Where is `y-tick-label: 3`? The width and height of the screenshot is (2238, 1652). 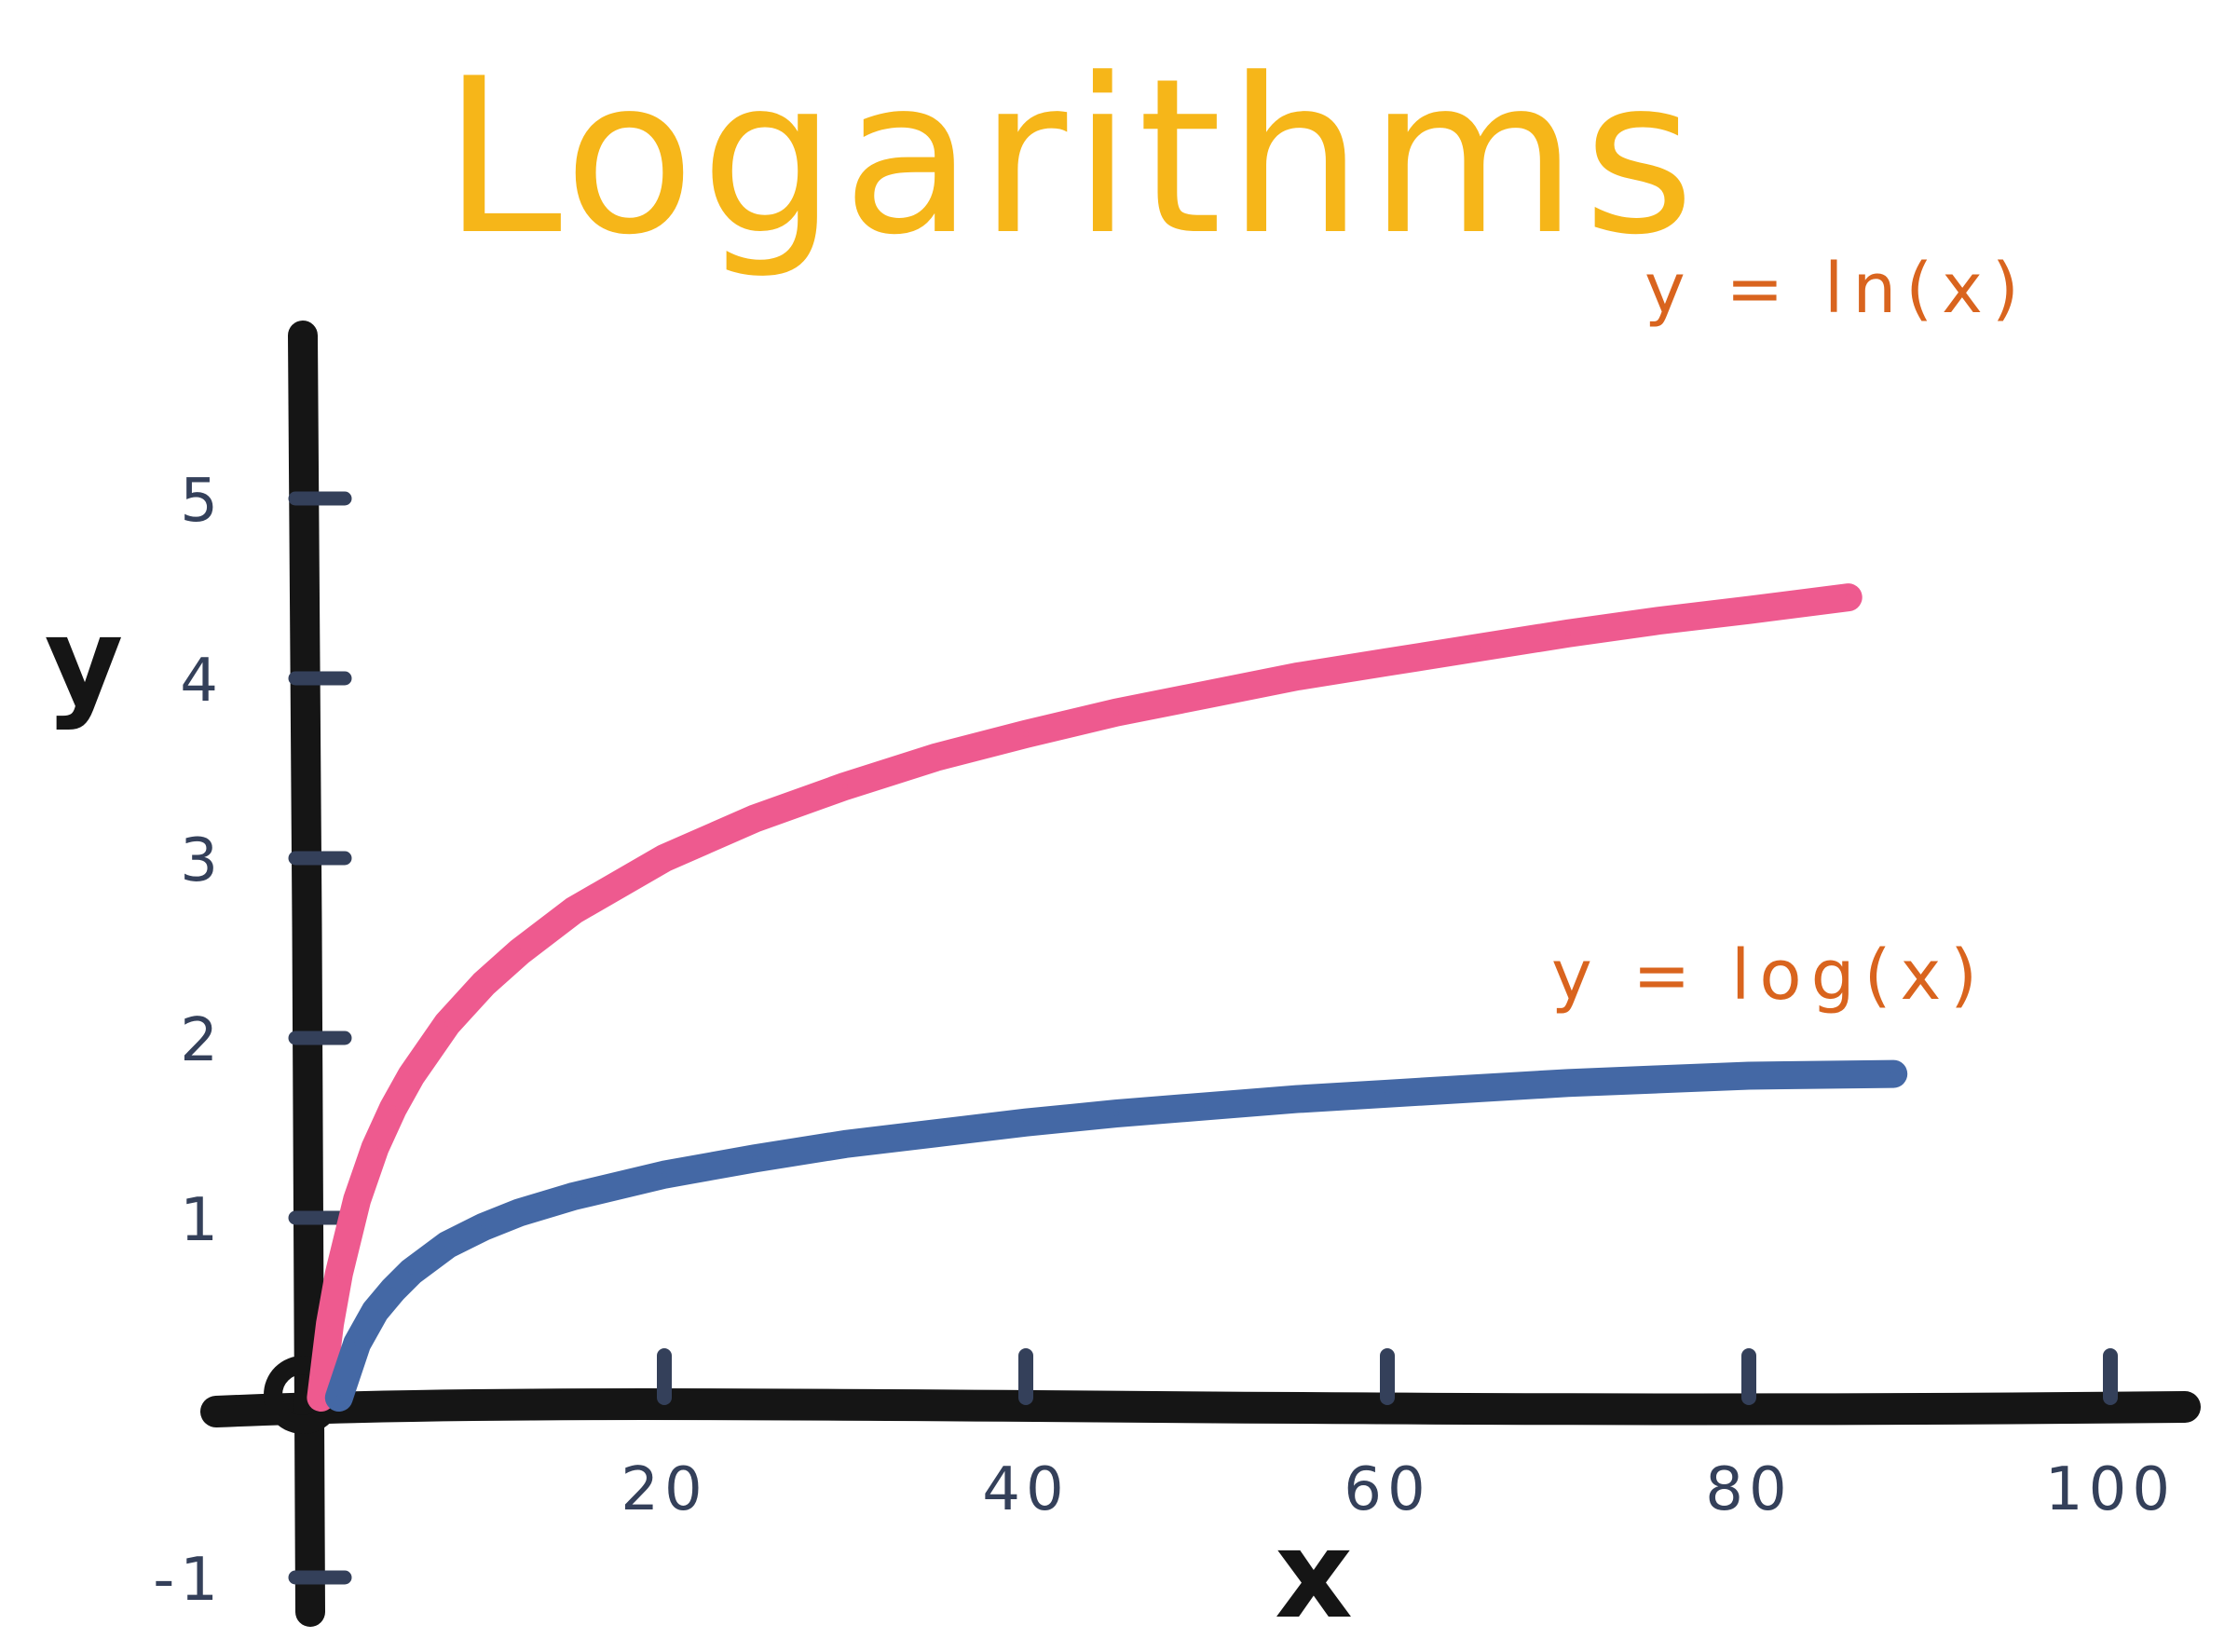 y-tick-label: 3 is located at coordinates (202, 860).